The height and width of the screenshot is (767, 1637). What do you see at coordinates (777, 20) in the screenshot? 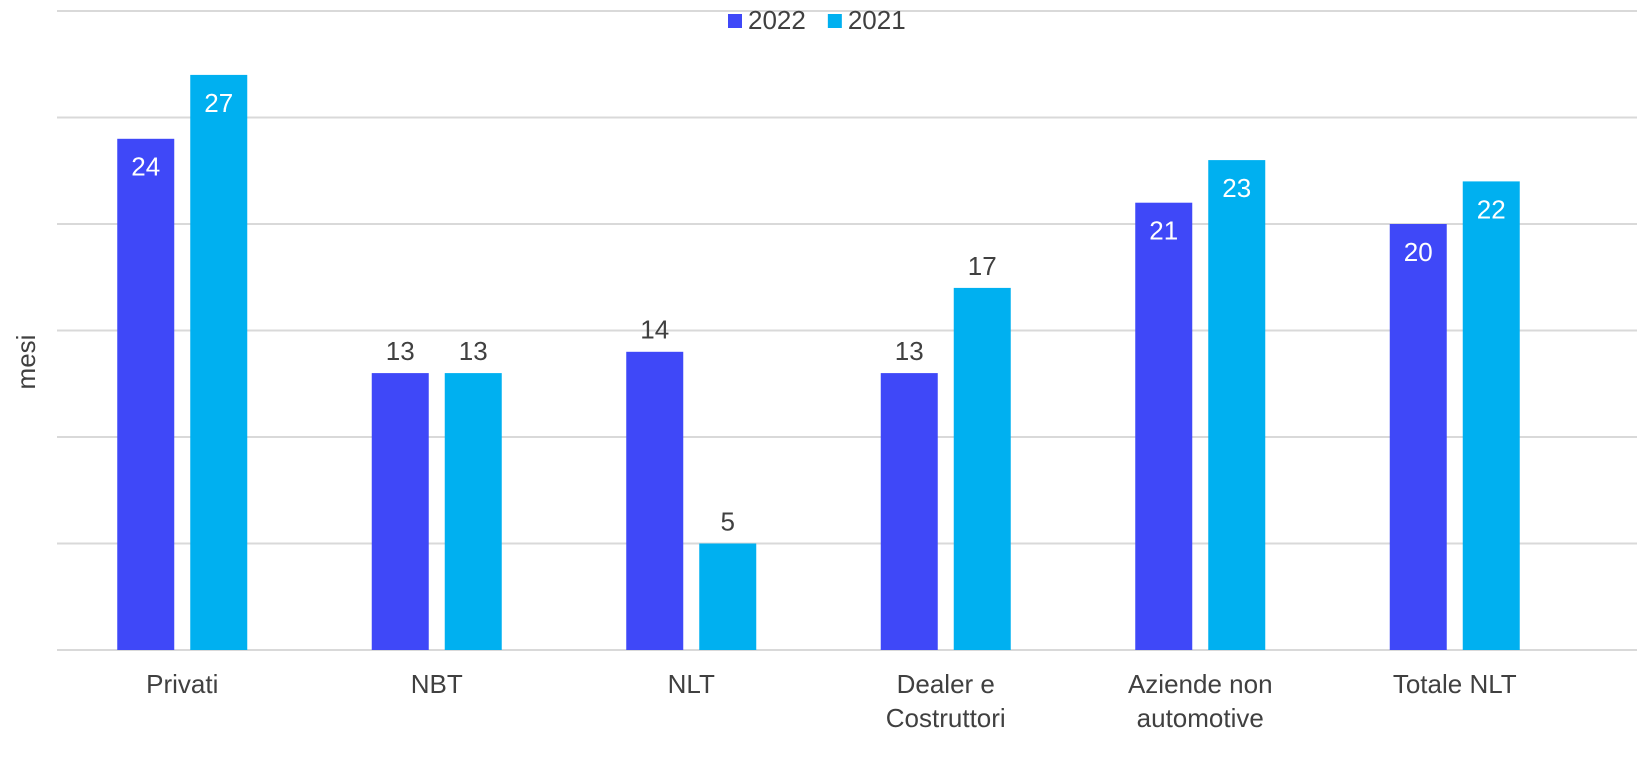
I see `legend-label: 2022` at bounding box center [777, 20].